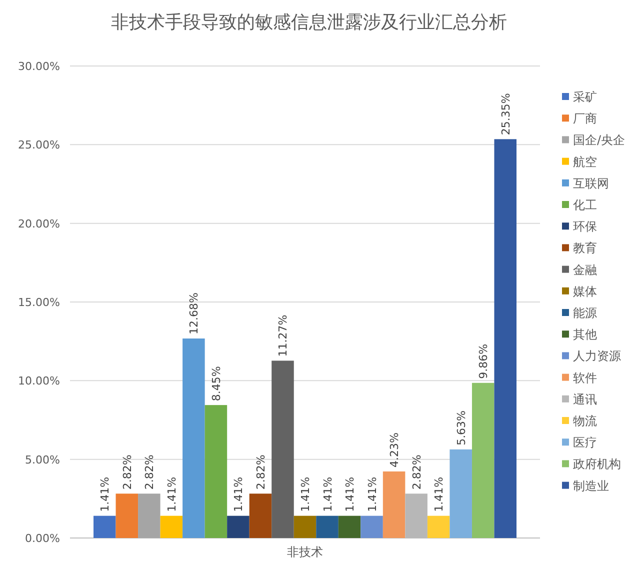  What do you see at coordinates (585, 377) in the screenshot?
I see `legend-label: 软件` at bounding box center [585, 377].